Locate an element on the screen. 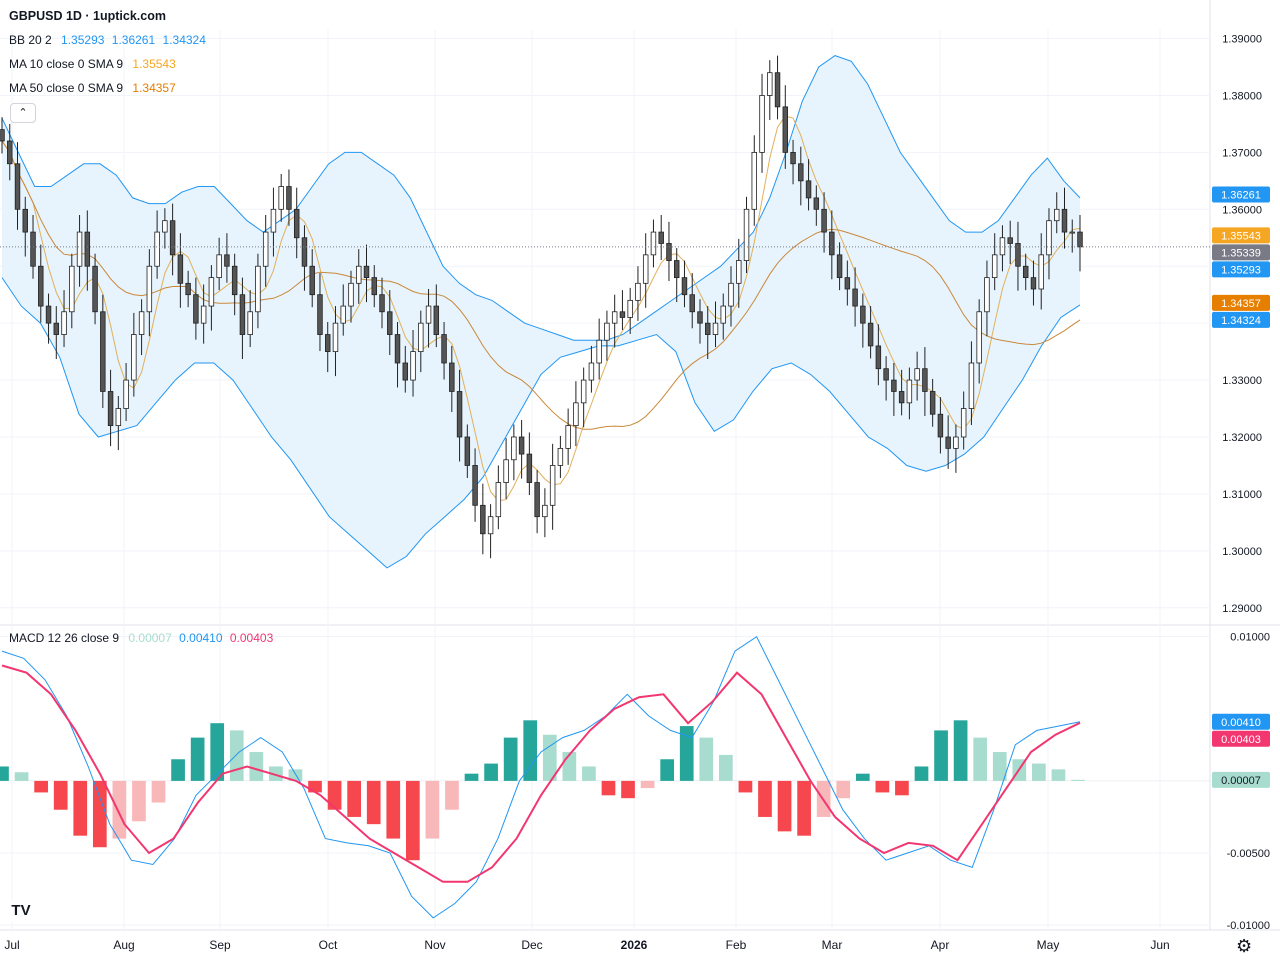 Image resolution: width=1280 pixels, height=960 pixels. macd-label-badge is located at coordinates (1241, 779).